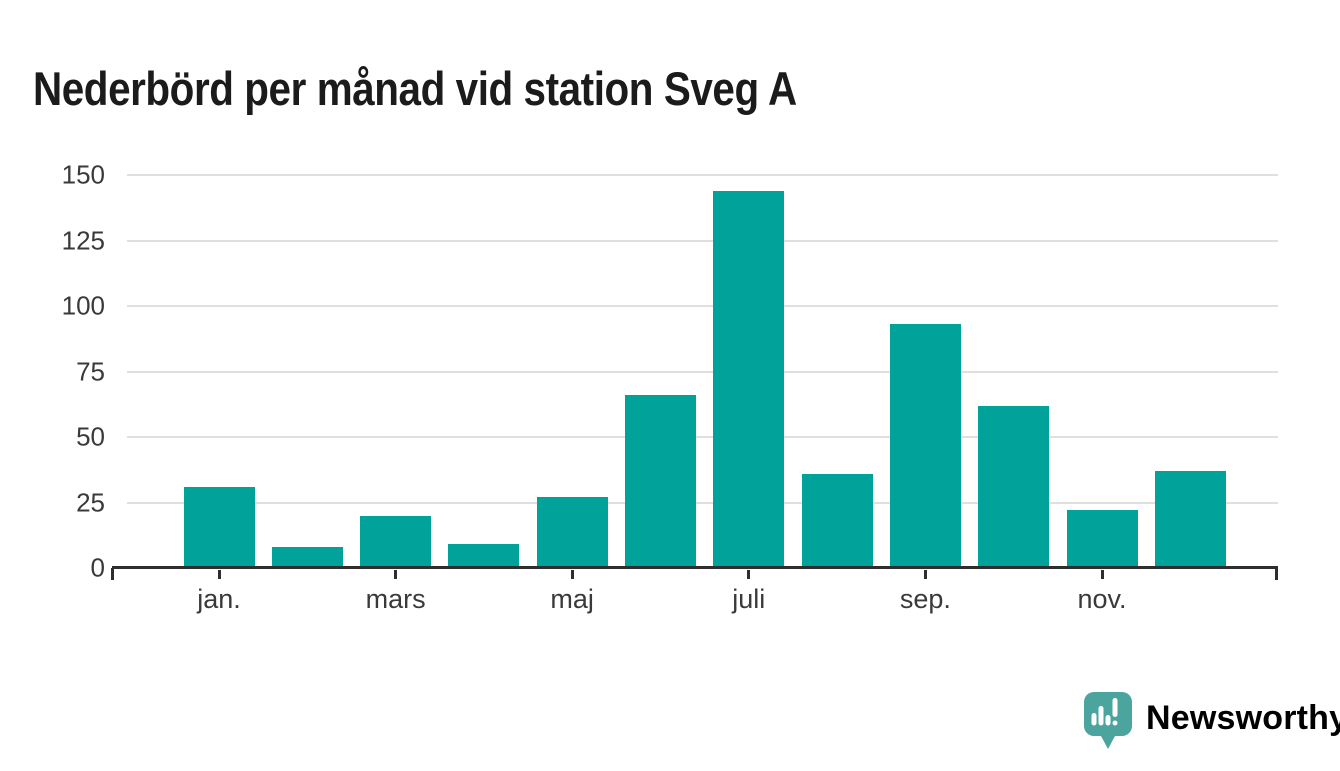  Describe the element at coordinates (219, 599) in the screenshot. I see `x-tick-label-jan: jan.` at that location.